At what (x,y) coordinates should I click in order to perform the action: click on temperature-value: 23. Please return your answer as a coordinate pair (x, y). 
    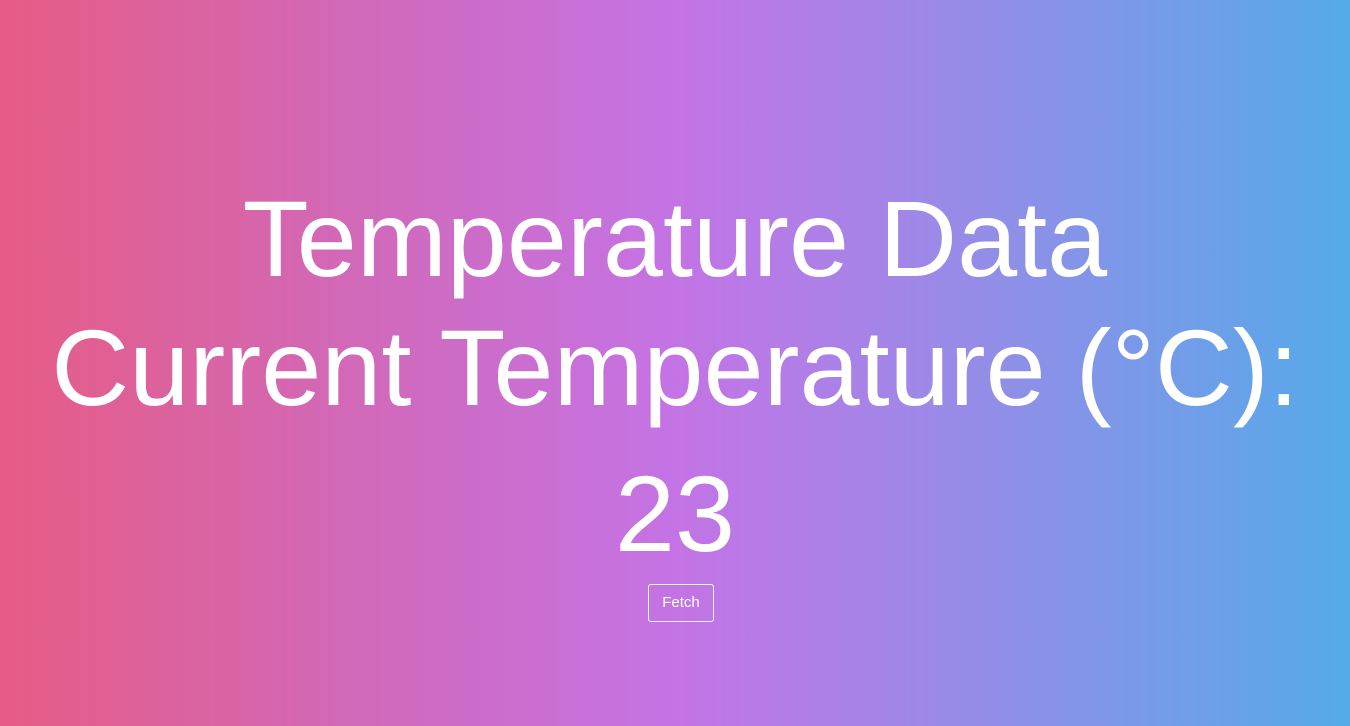
    Looking at the image, I should click on (675, 513).